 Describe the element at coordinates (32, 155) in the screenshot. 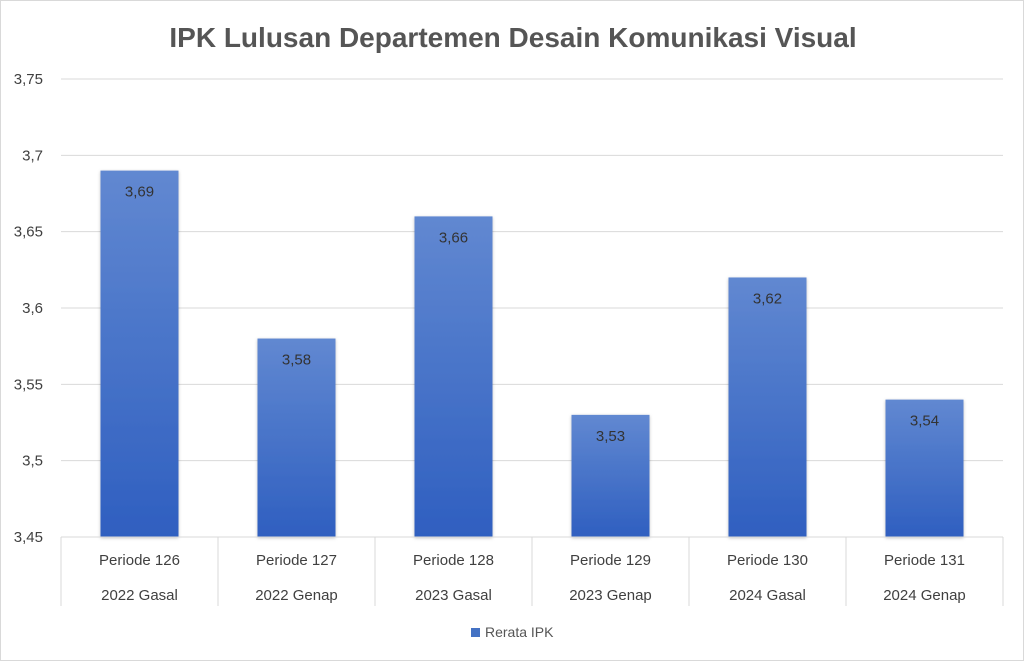

I see `y-tick-label: 3,7` at that location.